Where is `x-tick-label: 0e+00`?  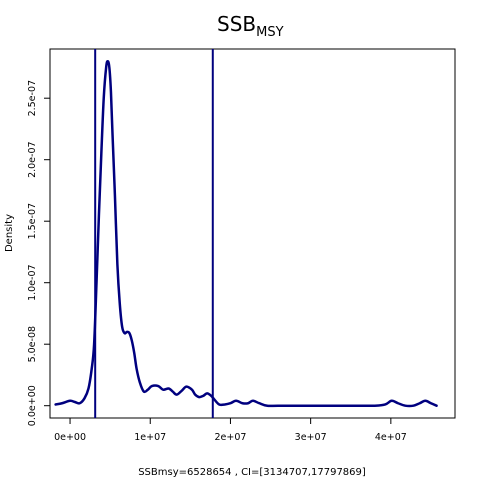 x-tick-label: 0e+00 is located at coordinates (70, 437).